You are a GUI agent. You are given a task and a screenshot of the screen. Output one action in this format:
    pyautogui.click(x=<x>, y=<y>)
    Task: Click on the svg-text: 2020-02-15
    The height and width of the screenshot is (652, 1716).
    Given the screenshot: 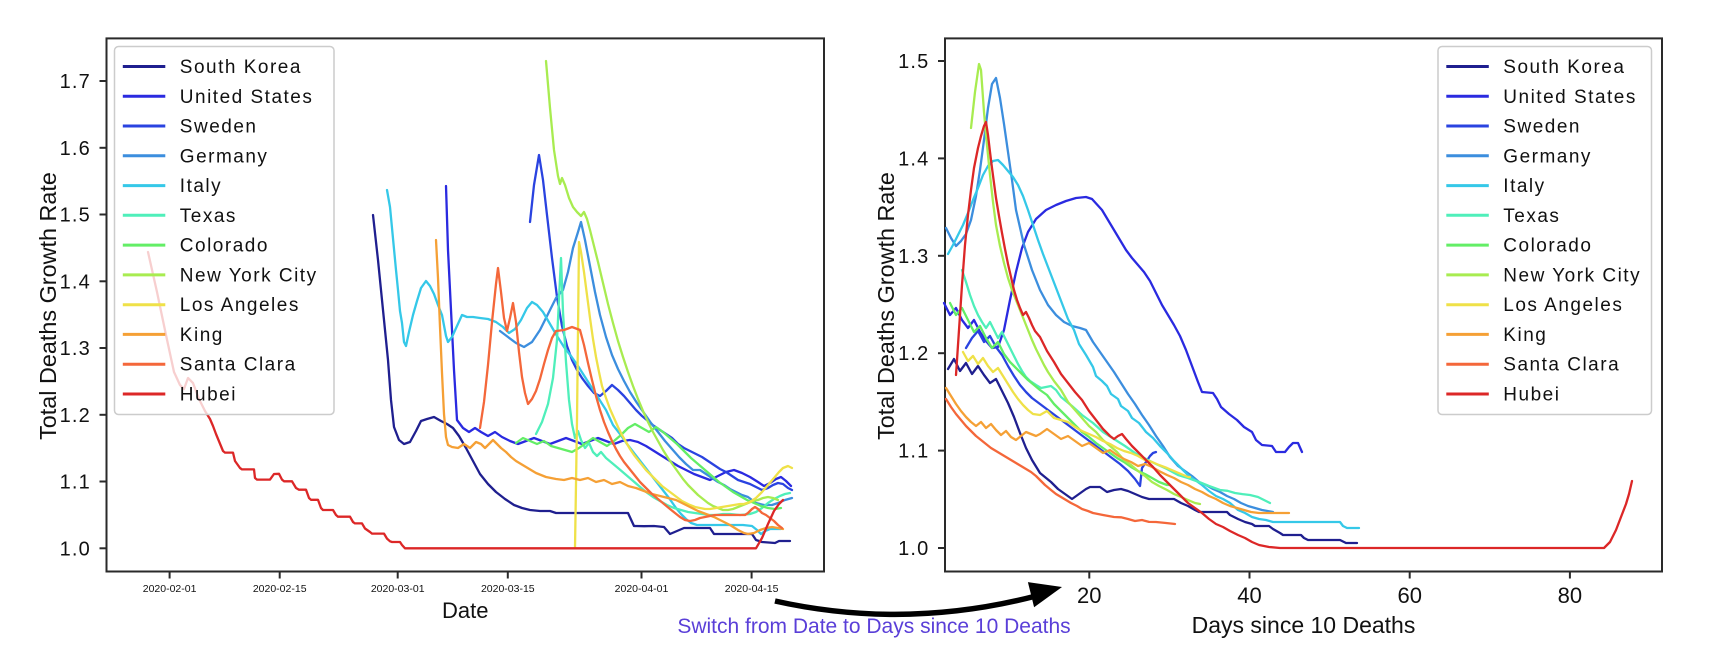 What is the action you would take?
    pyautogui.click(x=280, y=589)
    